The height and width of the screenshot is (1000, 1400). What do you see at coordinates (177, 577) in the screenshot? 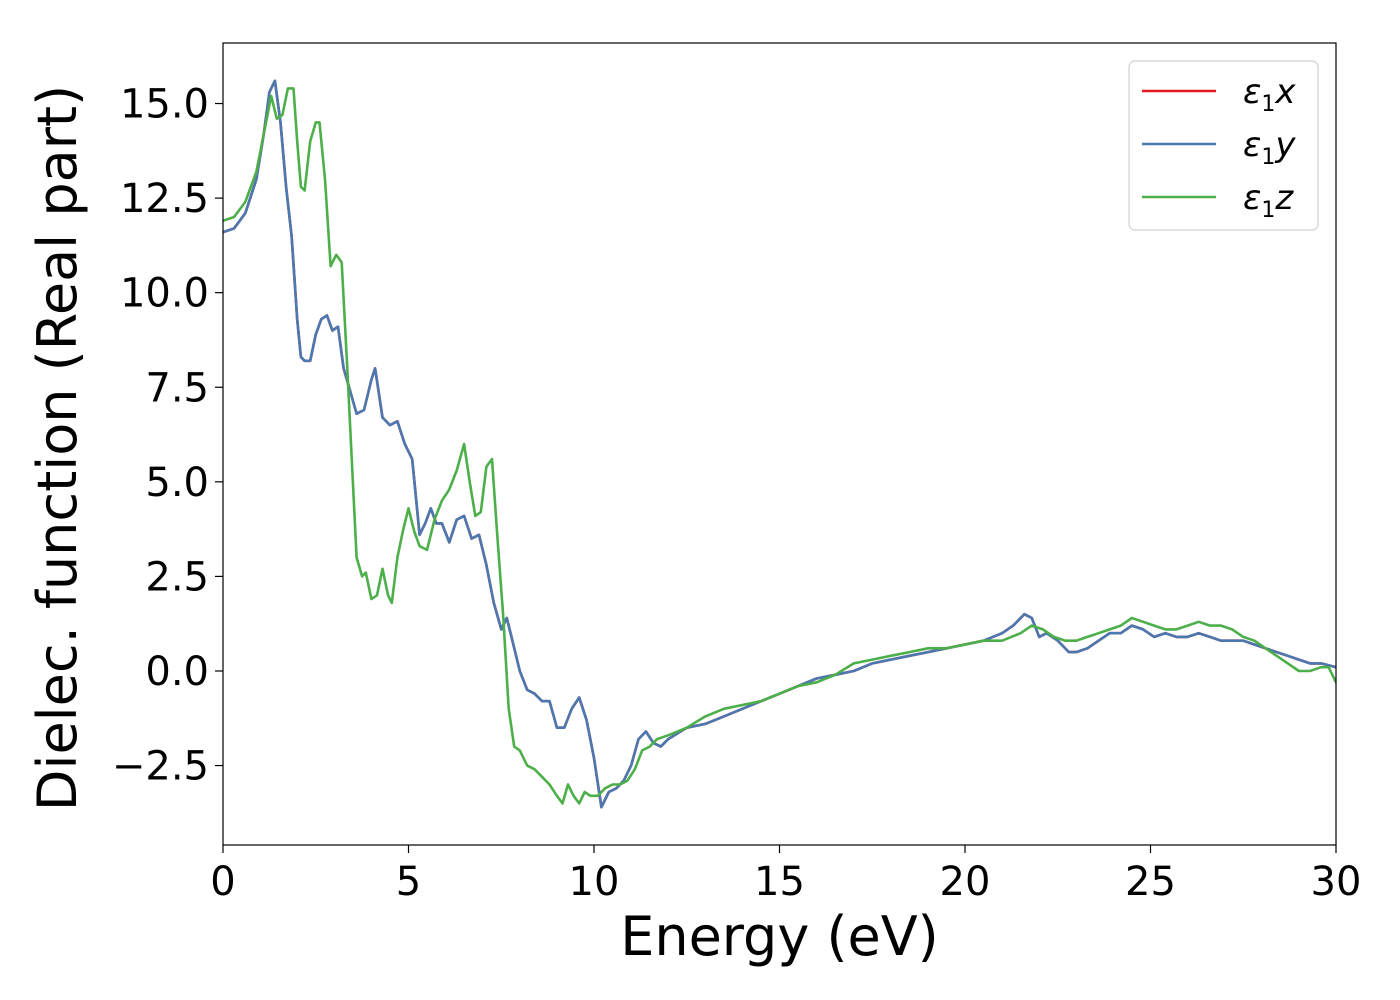
I see `y-tick-label: 2.5` at bounding box center [177, 577].